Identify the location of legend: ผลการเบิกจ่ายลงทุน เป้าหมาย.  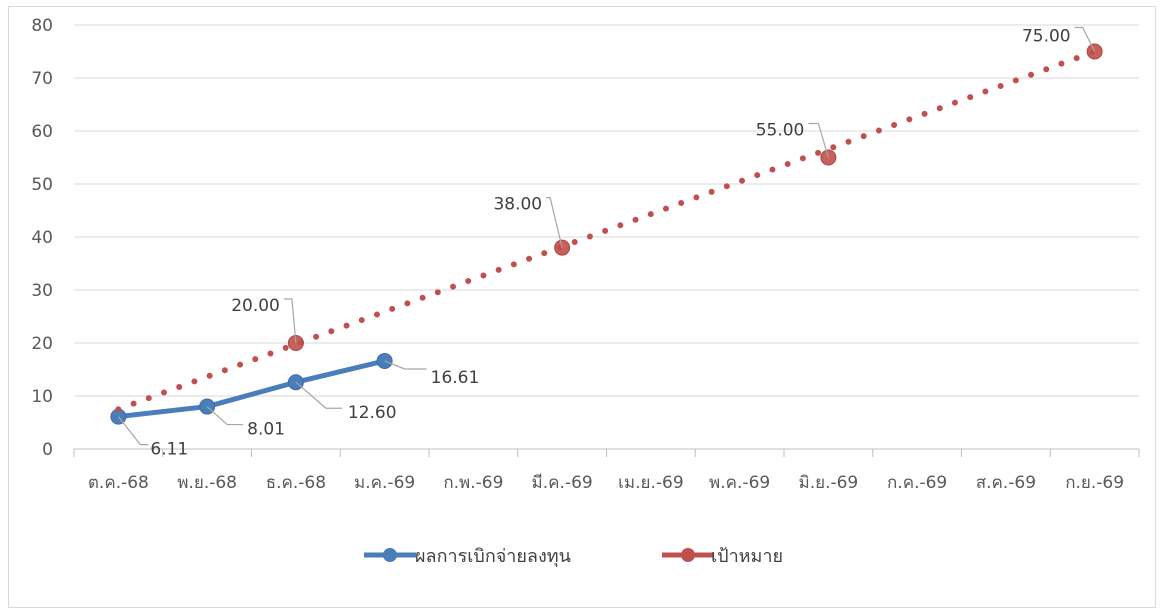
(573, 556).